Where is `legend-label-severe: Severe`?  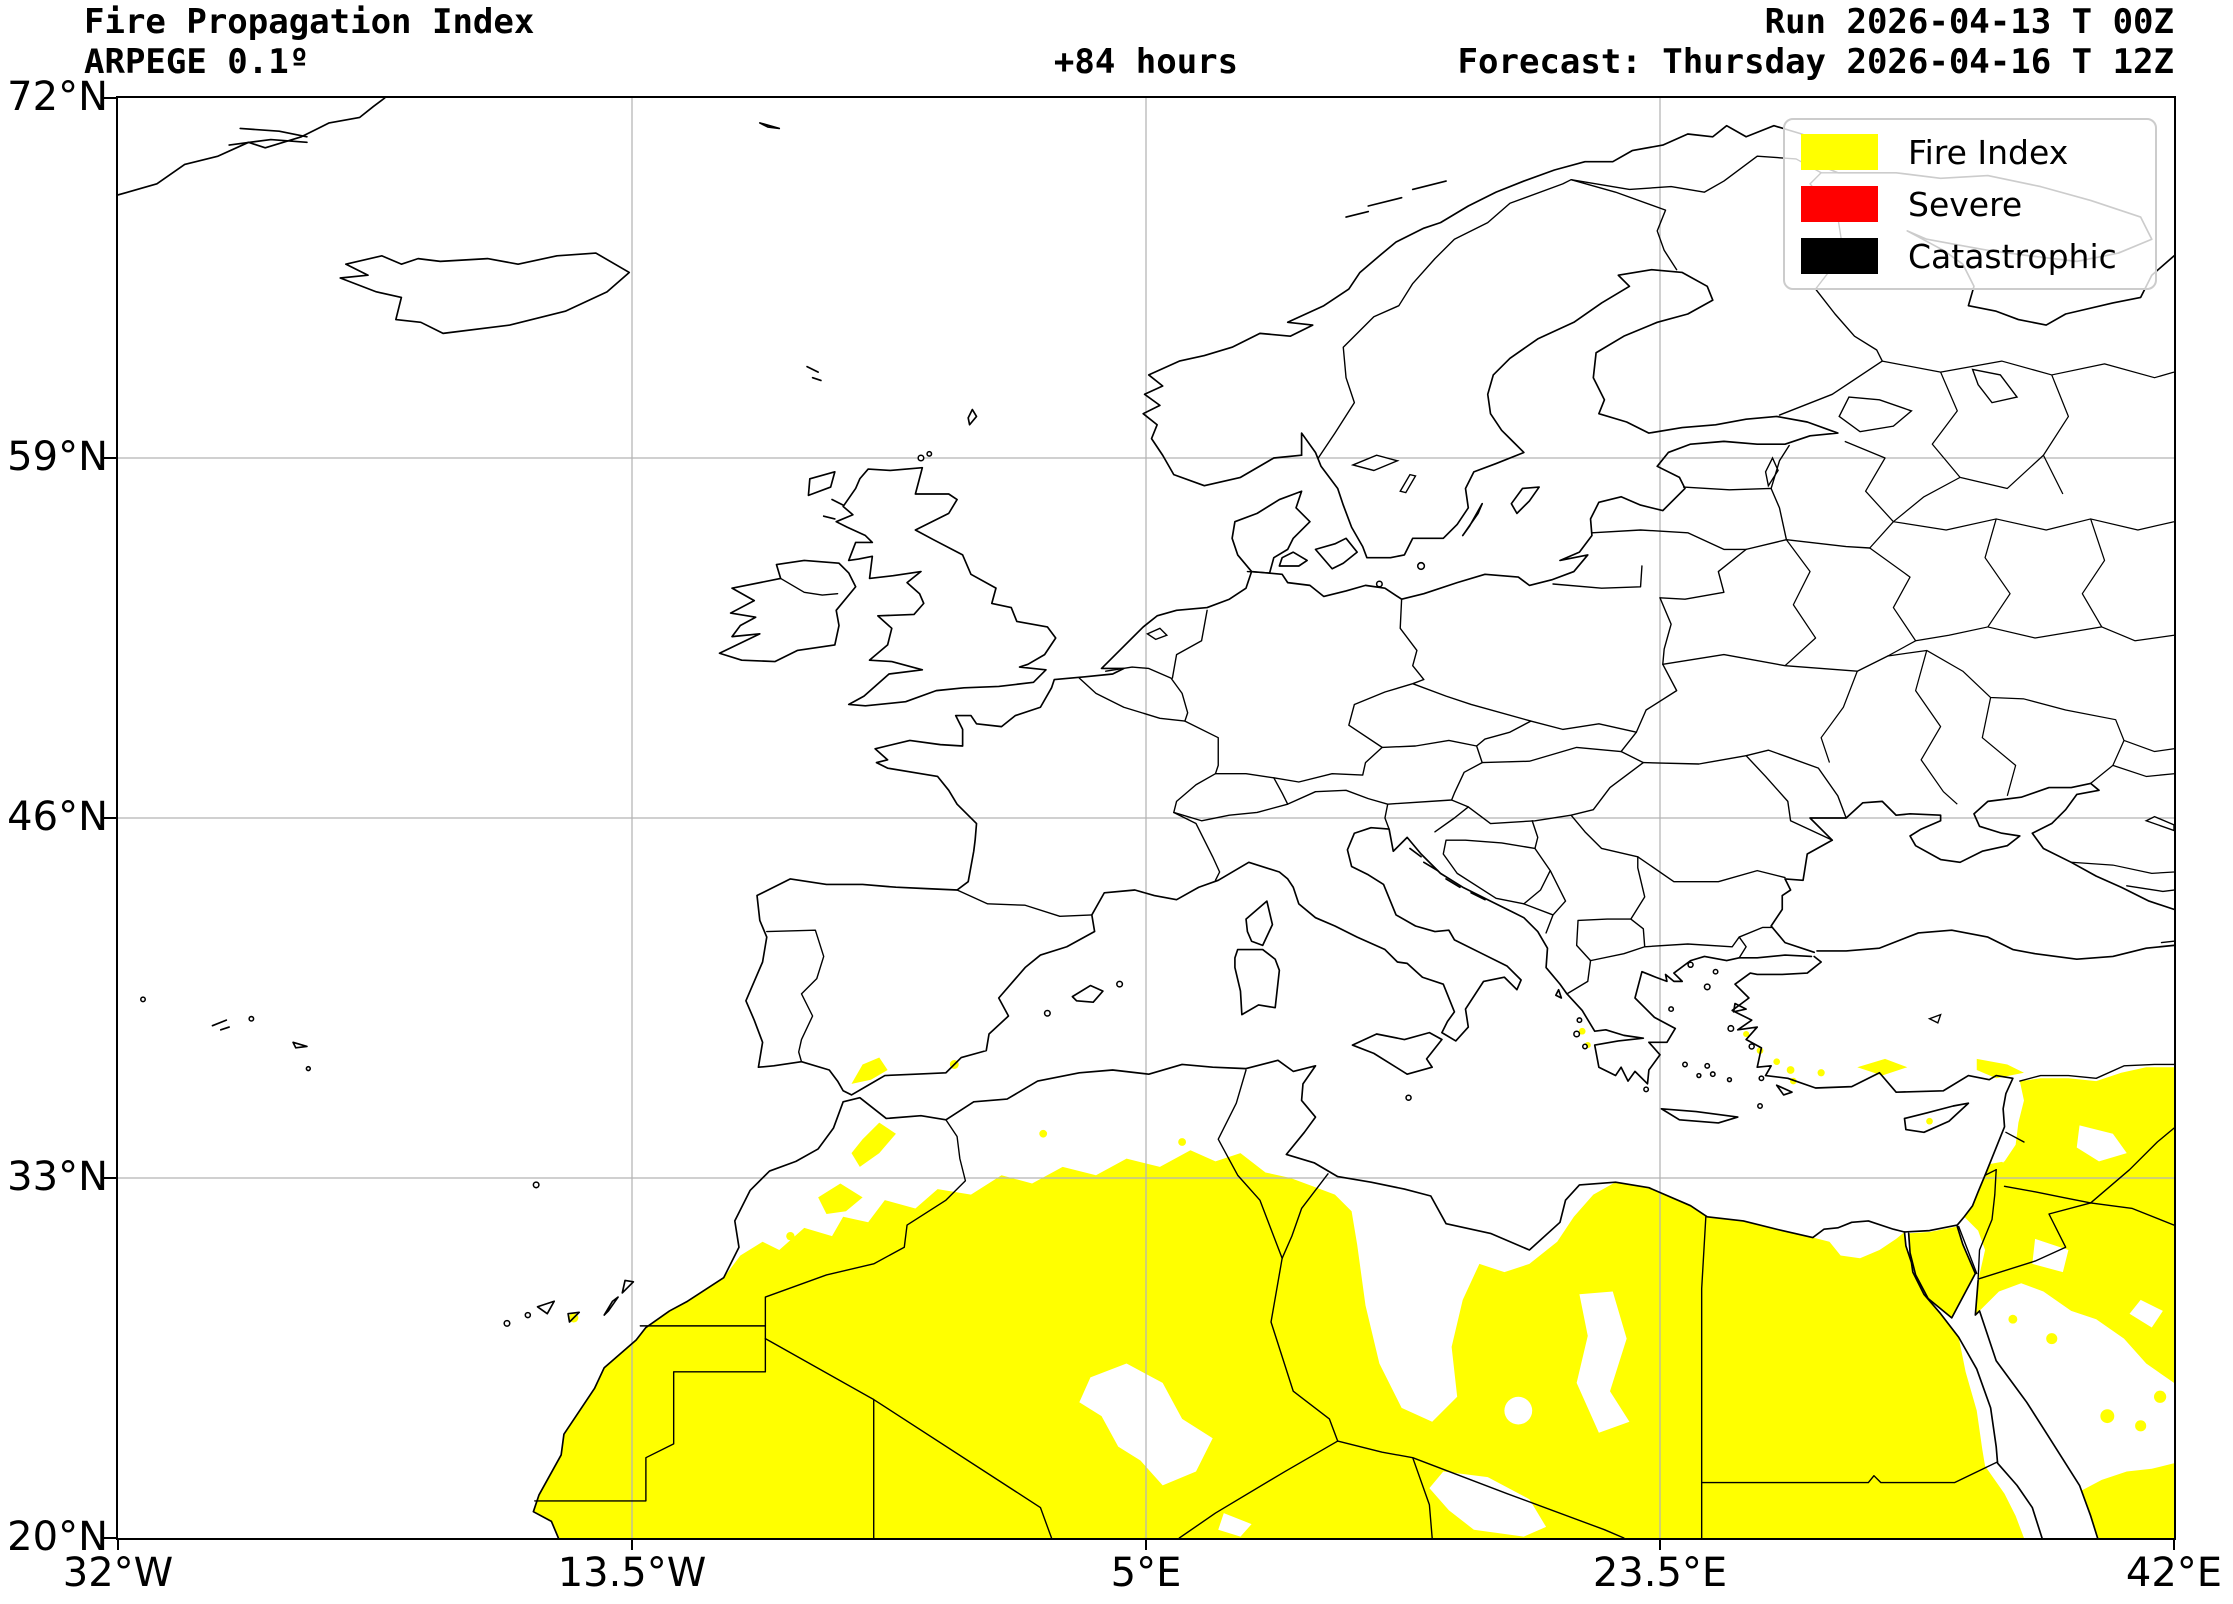
legend-label-severe: Severe is located at coordinates (1965, 204).